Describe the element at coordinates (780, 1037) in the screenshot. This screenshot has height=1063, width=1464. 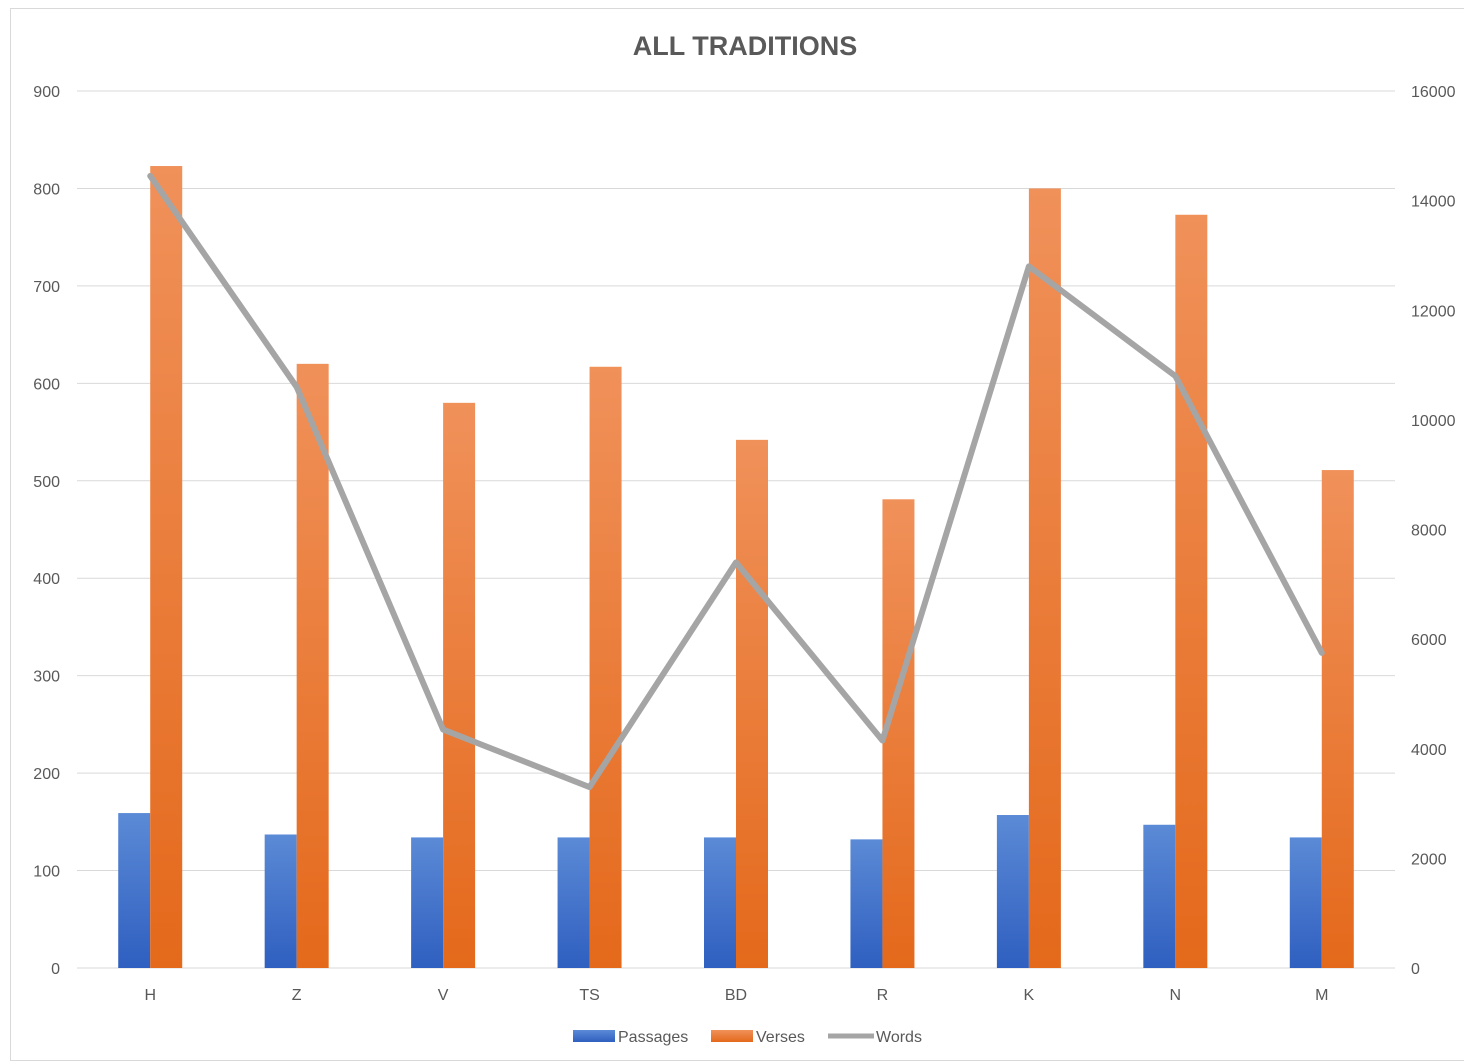
I see `legend-label-verses: Verses` at that location.